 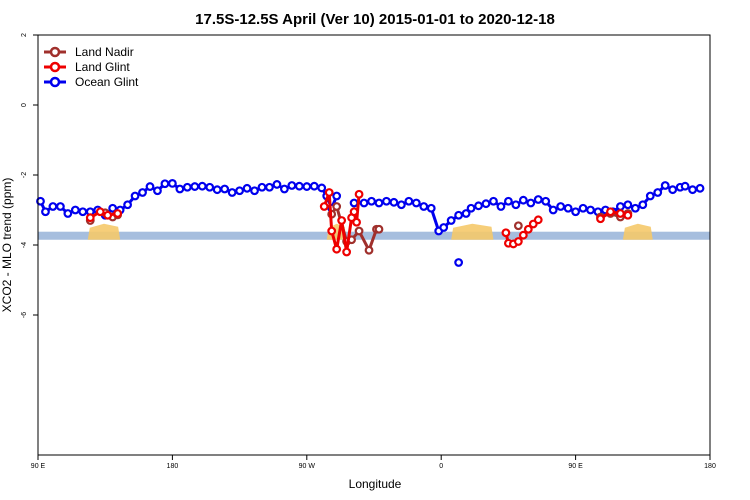 I want to click on land-markers, so click(x=370, y=231).